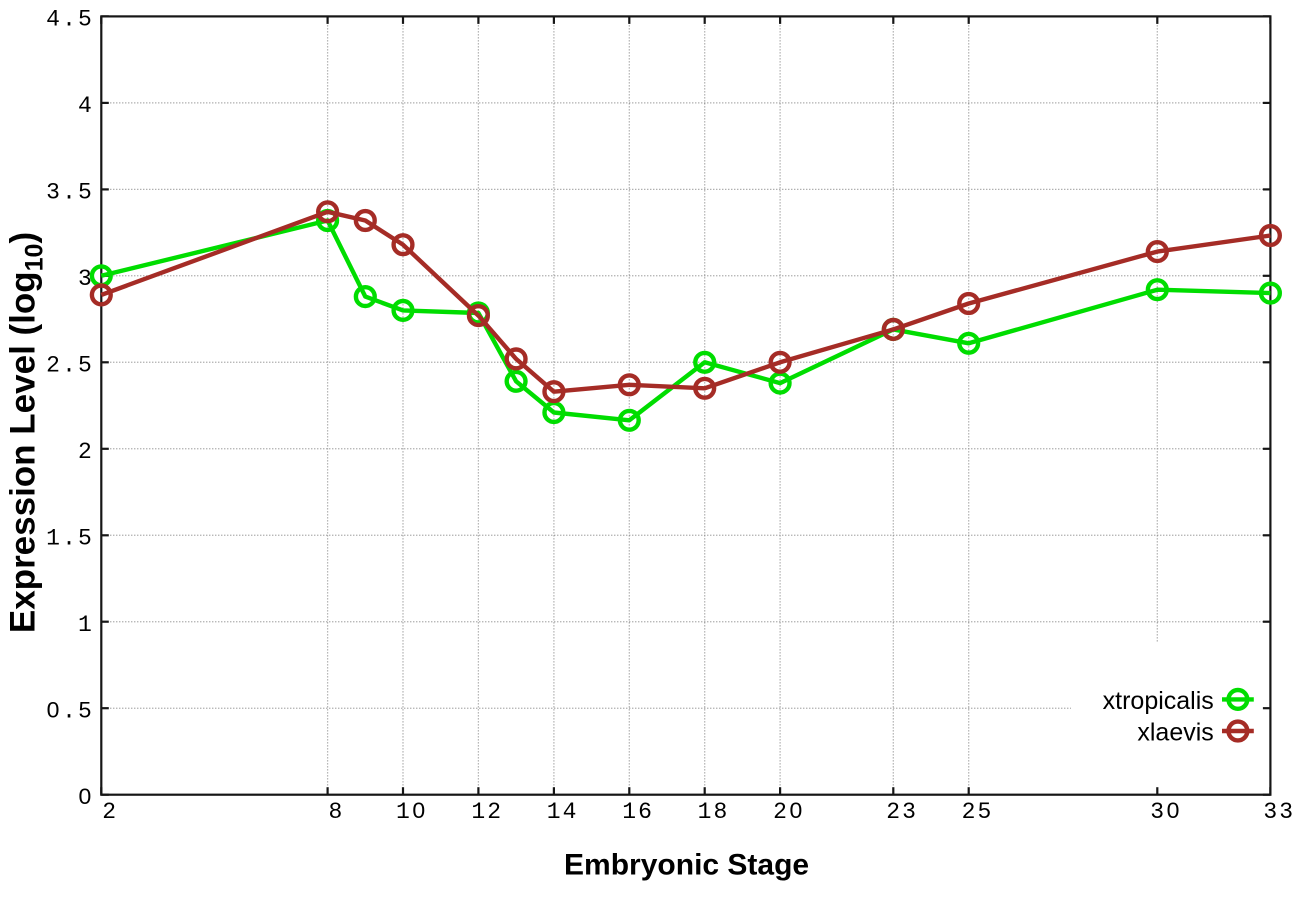 The width and height of the screenshot is (1296, 912). I want to click on svg-text: 8, so click(336, 812).